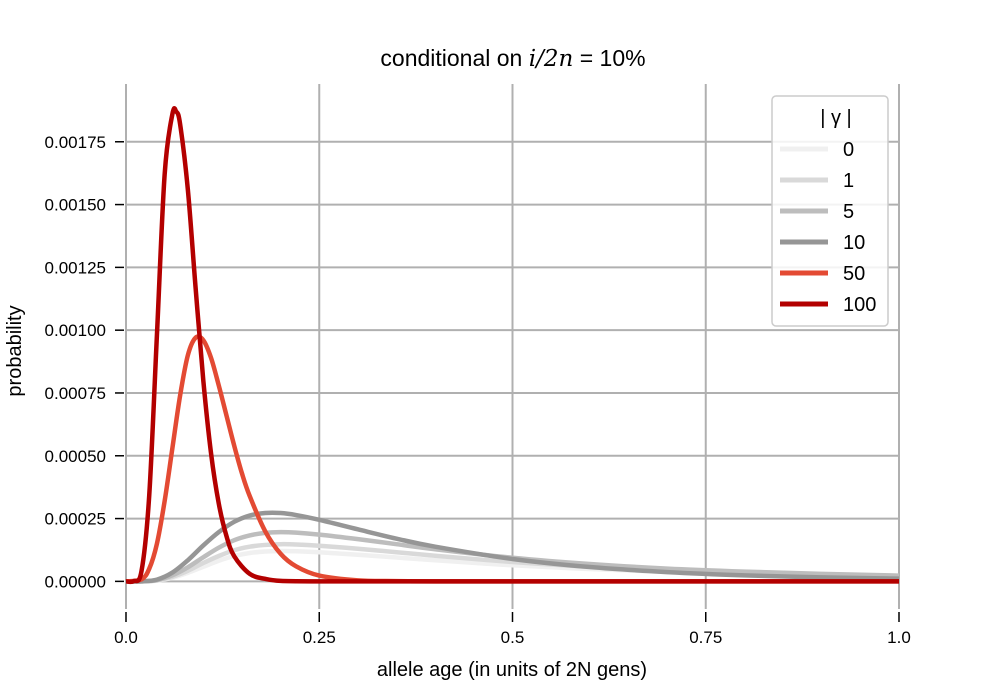 This screenshot has height=700, width=1000. I want to click on chart-title: conditional on i/2n = 10%, so click(512, 58).